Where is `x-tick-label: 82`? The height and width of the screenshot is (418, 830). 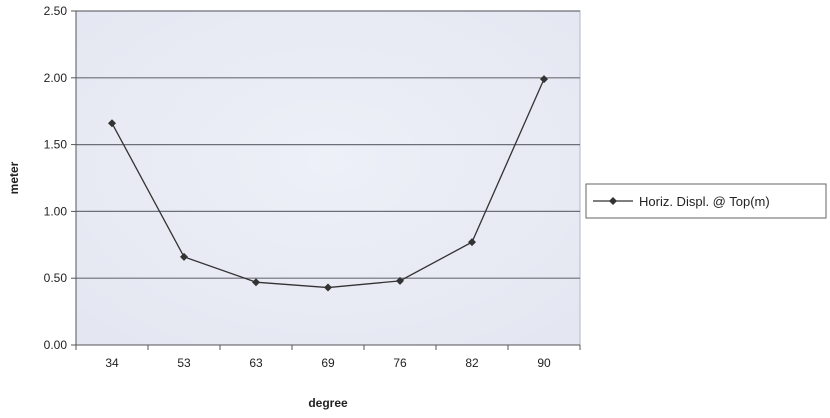 x-tick-label: 82 is located at coordinates (472, 363).